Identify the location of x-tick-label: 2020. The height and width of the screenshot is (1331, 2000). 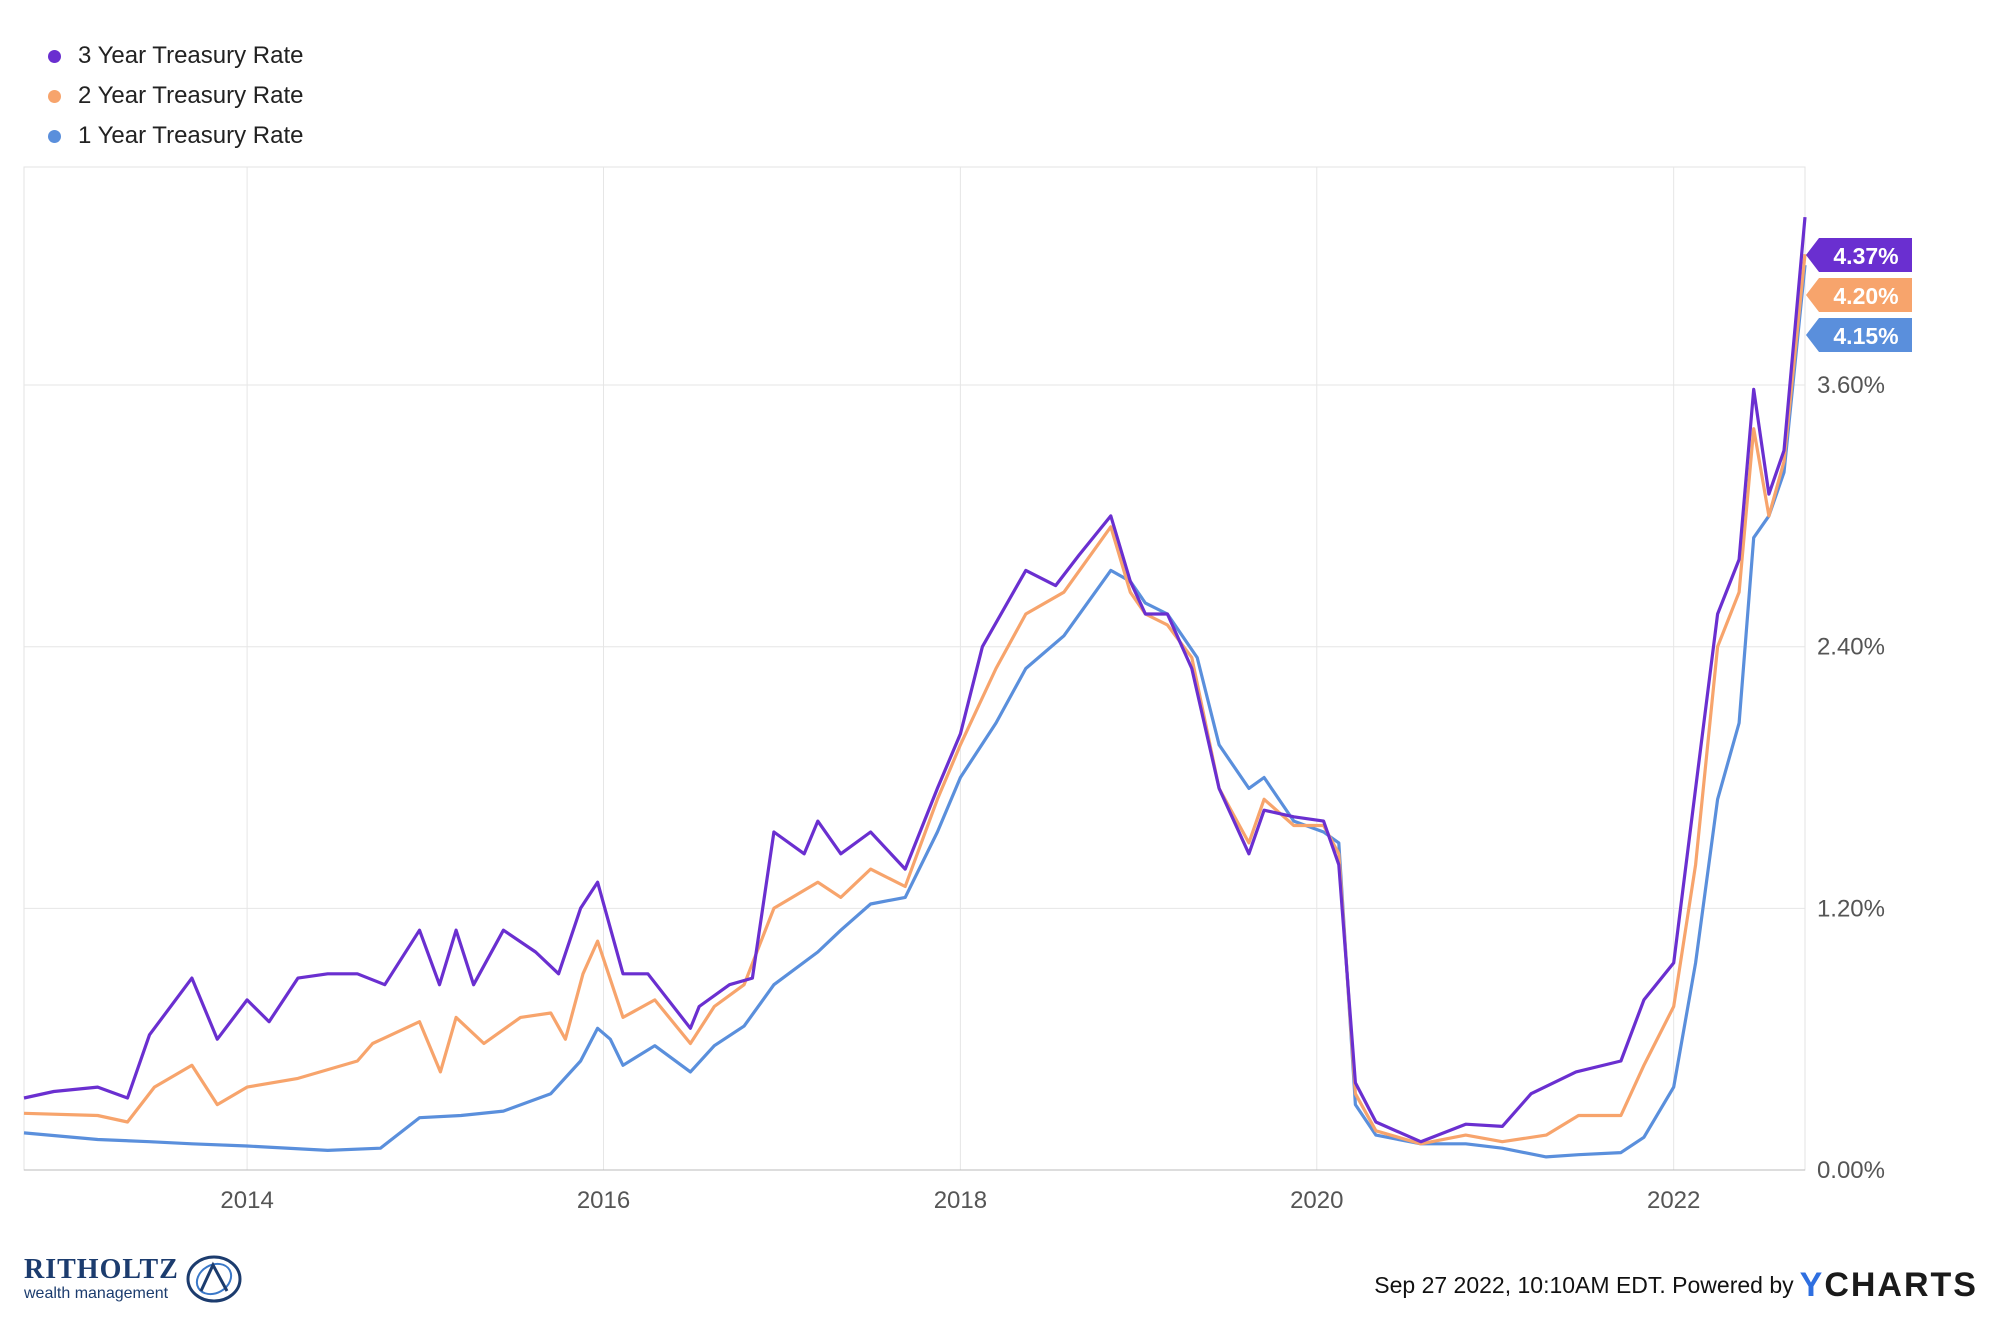
(1316, 1200).